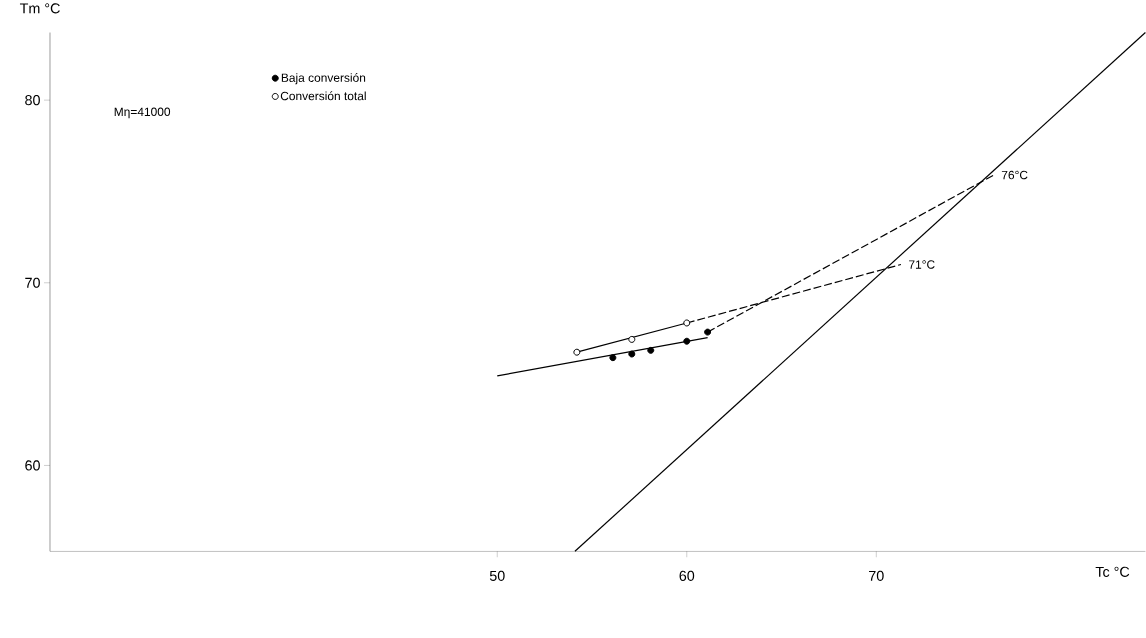 This screenshot has width=1146, height=638. Describe the element at coordinates (1014, 175) in the screenshot. I see `annotation: 76°C` at that location.